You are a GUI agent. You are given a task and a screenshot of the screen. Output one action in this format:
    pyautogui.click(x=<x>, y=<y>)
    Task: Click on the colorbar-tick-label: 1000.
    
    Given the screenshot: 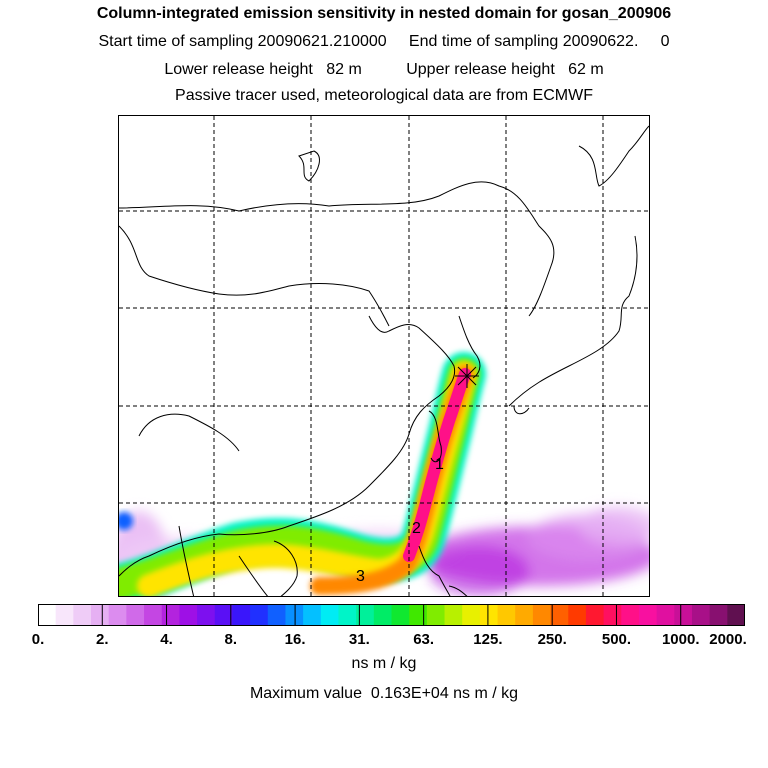 What is the action you would take?
    pyautogui.click(x=680, y=639)
    